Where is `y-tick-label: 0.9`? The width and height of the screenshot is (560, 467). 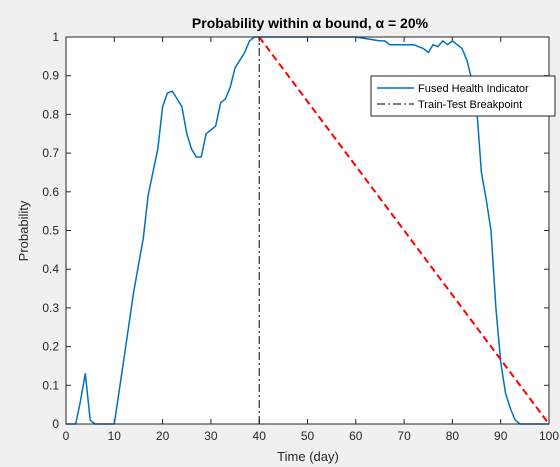 y-tick-label: 0.9 is located at coordinates (50, 76).